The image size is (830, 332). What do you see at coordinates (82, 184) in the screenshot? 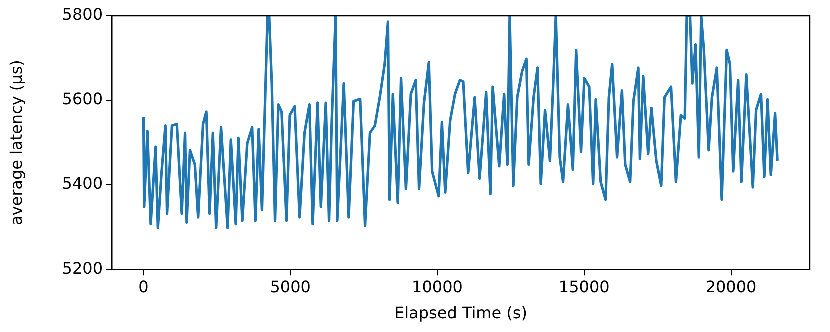
I see `y-tick-label: 5400` at bounding box center [82, 184].